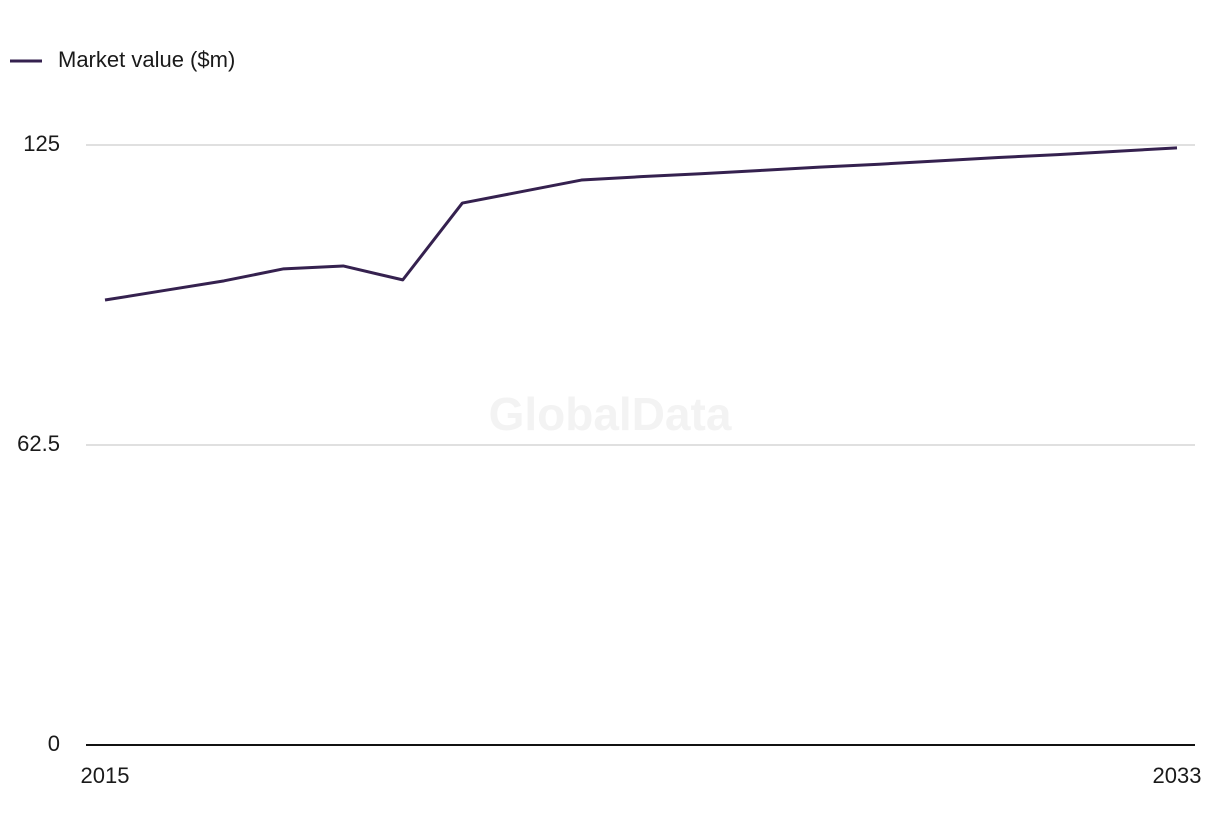  What do you see at coordinates (146, 59) in the screenshot?
I see `legend-label: Market value ($m)` at bounding box center [146, 59].